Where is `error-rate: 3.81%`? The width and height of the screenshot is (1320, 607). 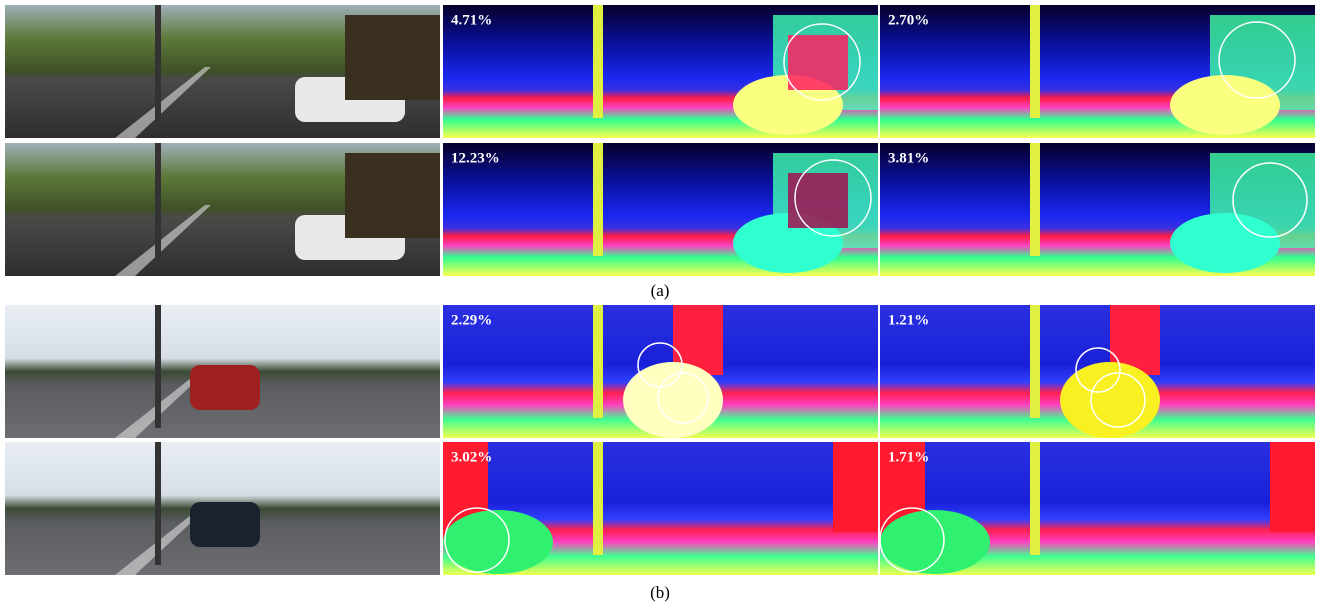 error-rate: 3.81% is located at coordinates (908, 158).